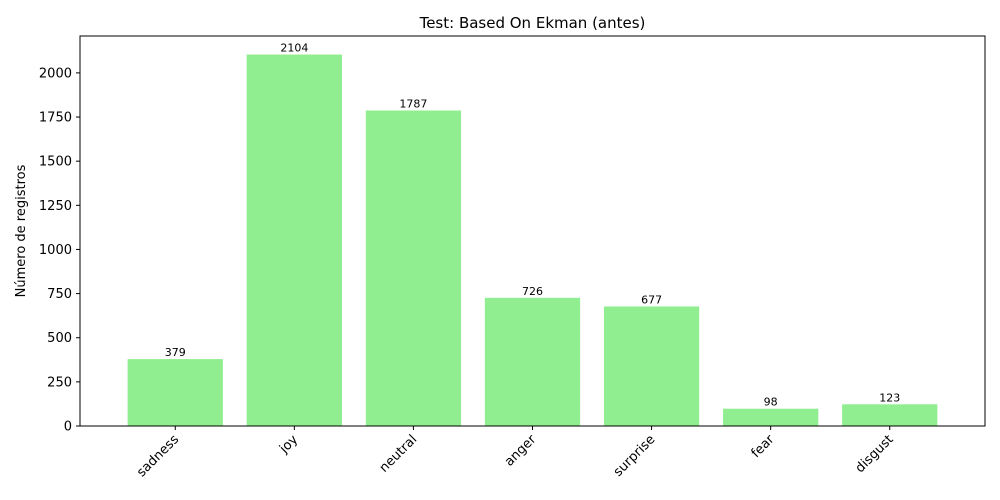 This screenshot has width=1000, height=500. Describe the element at coordinates (651, 366) in the screenshot. I see `bar-surprise` at that location.